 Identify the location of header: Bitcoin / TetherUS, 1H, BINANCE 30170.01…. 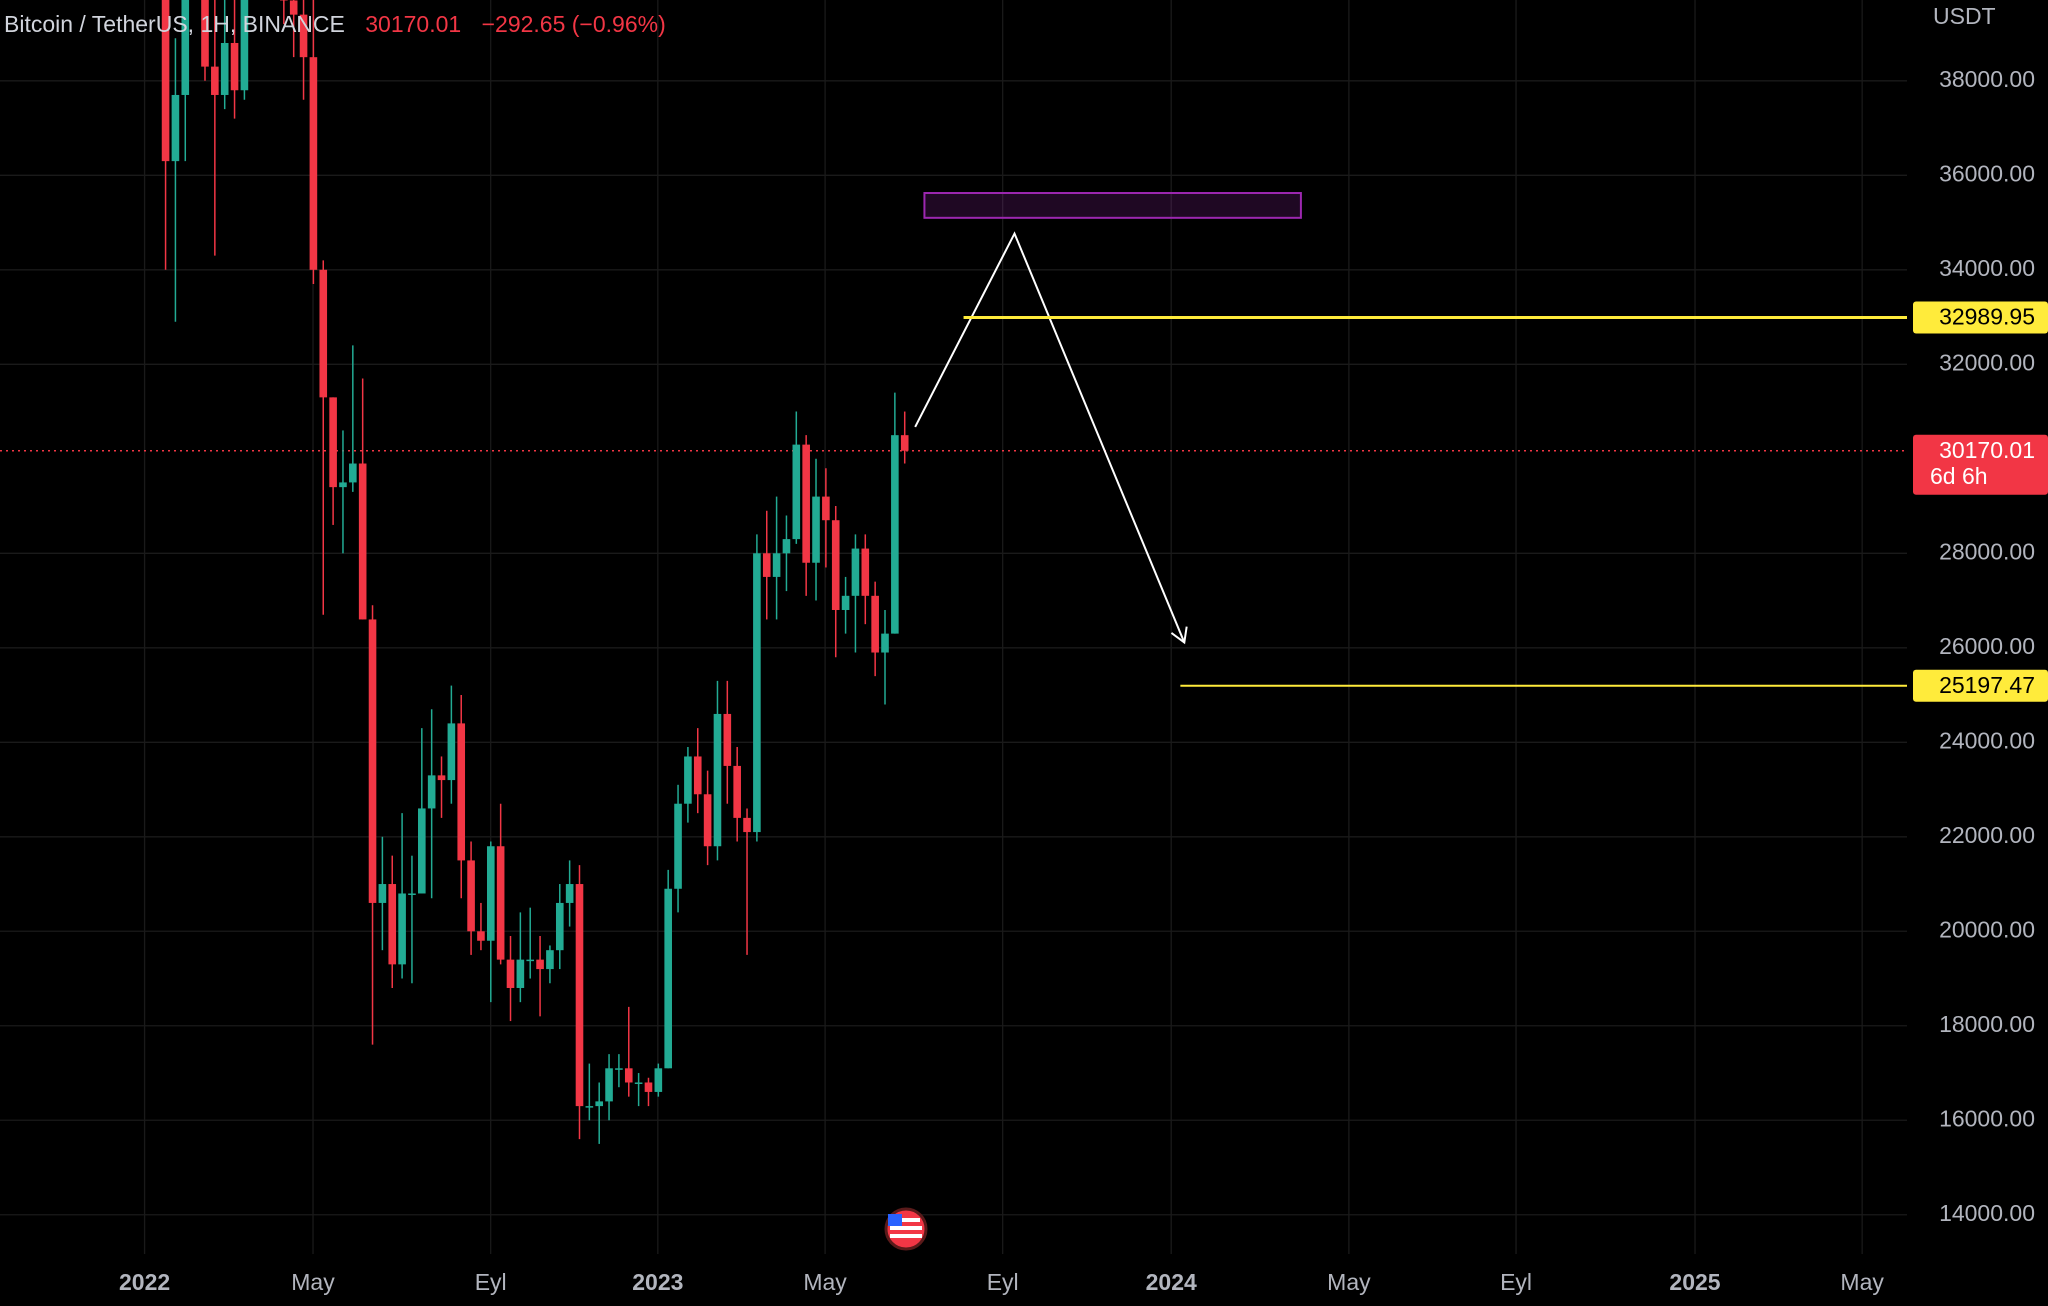
(335, 24).